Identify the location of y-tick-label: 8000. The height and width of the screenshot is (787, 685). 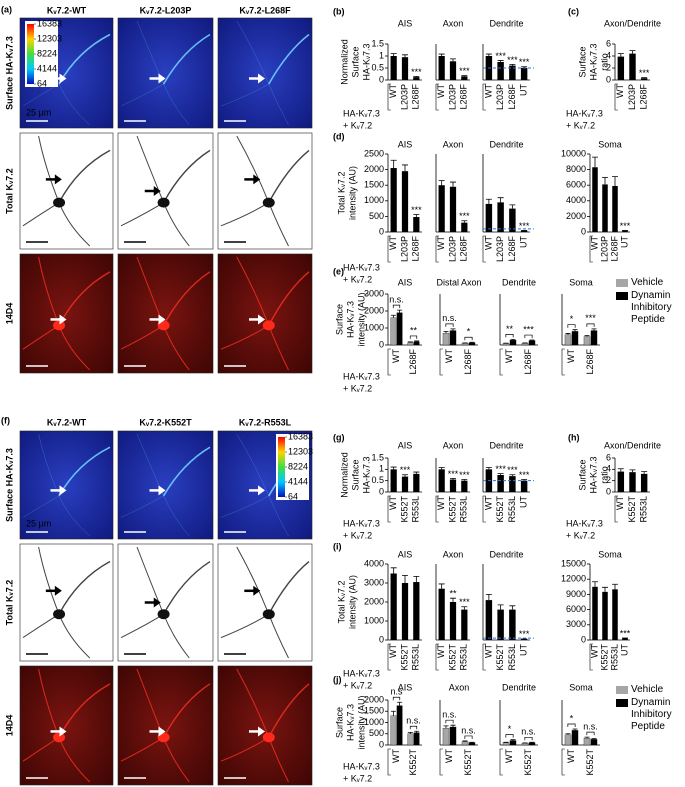
(576, 169).